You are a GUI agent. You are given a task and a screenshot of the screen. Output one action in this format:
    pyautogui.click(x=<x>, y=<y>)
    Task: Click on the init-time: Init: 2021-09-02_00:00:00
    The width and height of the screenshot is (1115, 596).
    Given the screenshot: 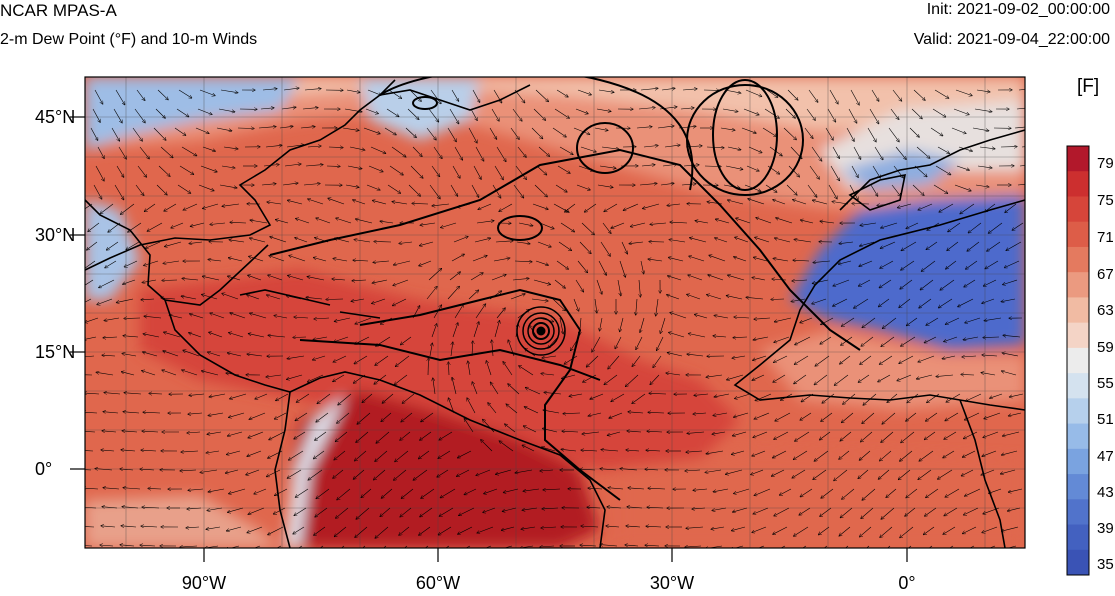 What is the action you would take?
    pyautogui.click(x=1018, y=9)
    